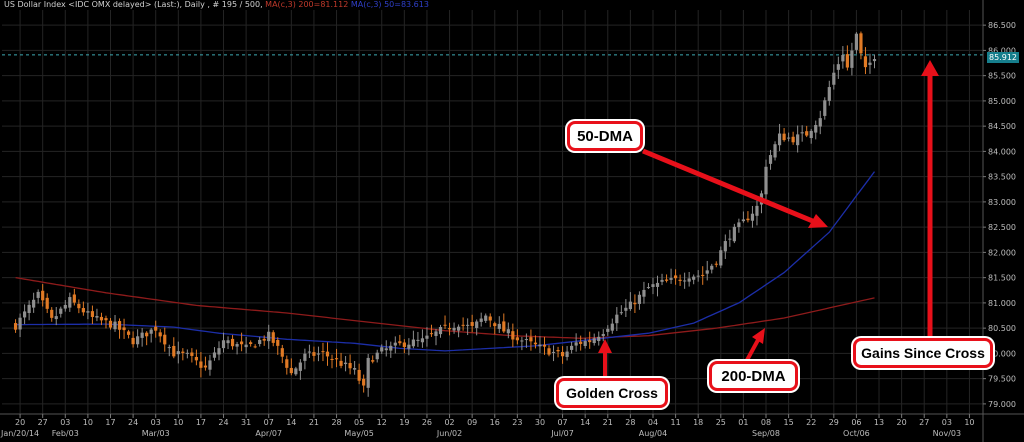 The image size is (1024, 442). I want to click on x-month-label: Sep/08, so click(766, 433).